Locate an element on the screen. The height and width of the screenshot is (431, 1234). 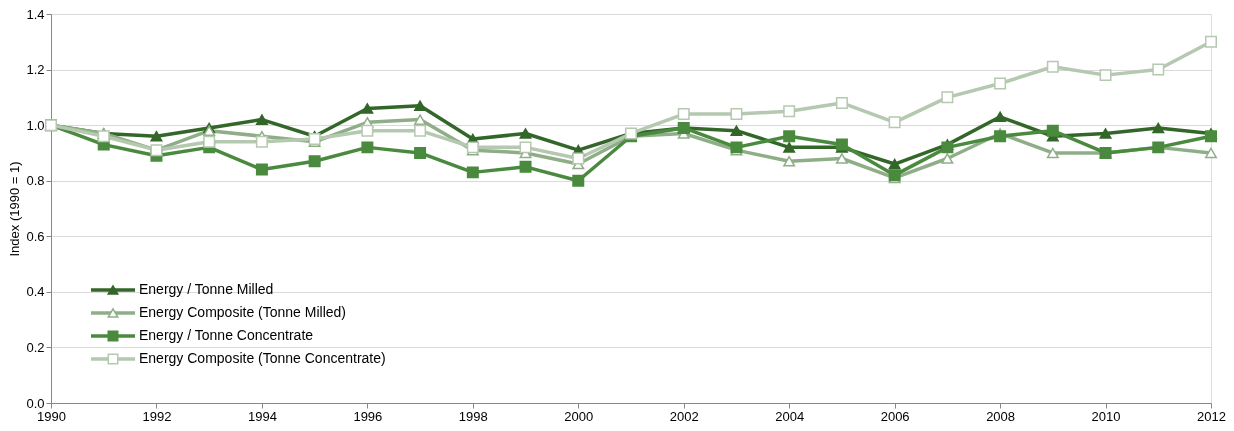
legend-label: Energy Composite (Tonne Concentrate) is located at coordinates (262, 358).